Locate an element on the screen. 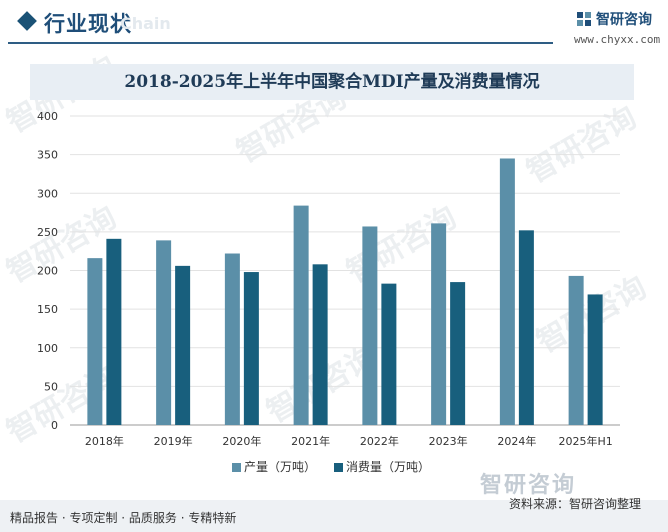 This screenshot has height=532, width=668. y-tick-label: 50 is located at coordinates (51, 386).